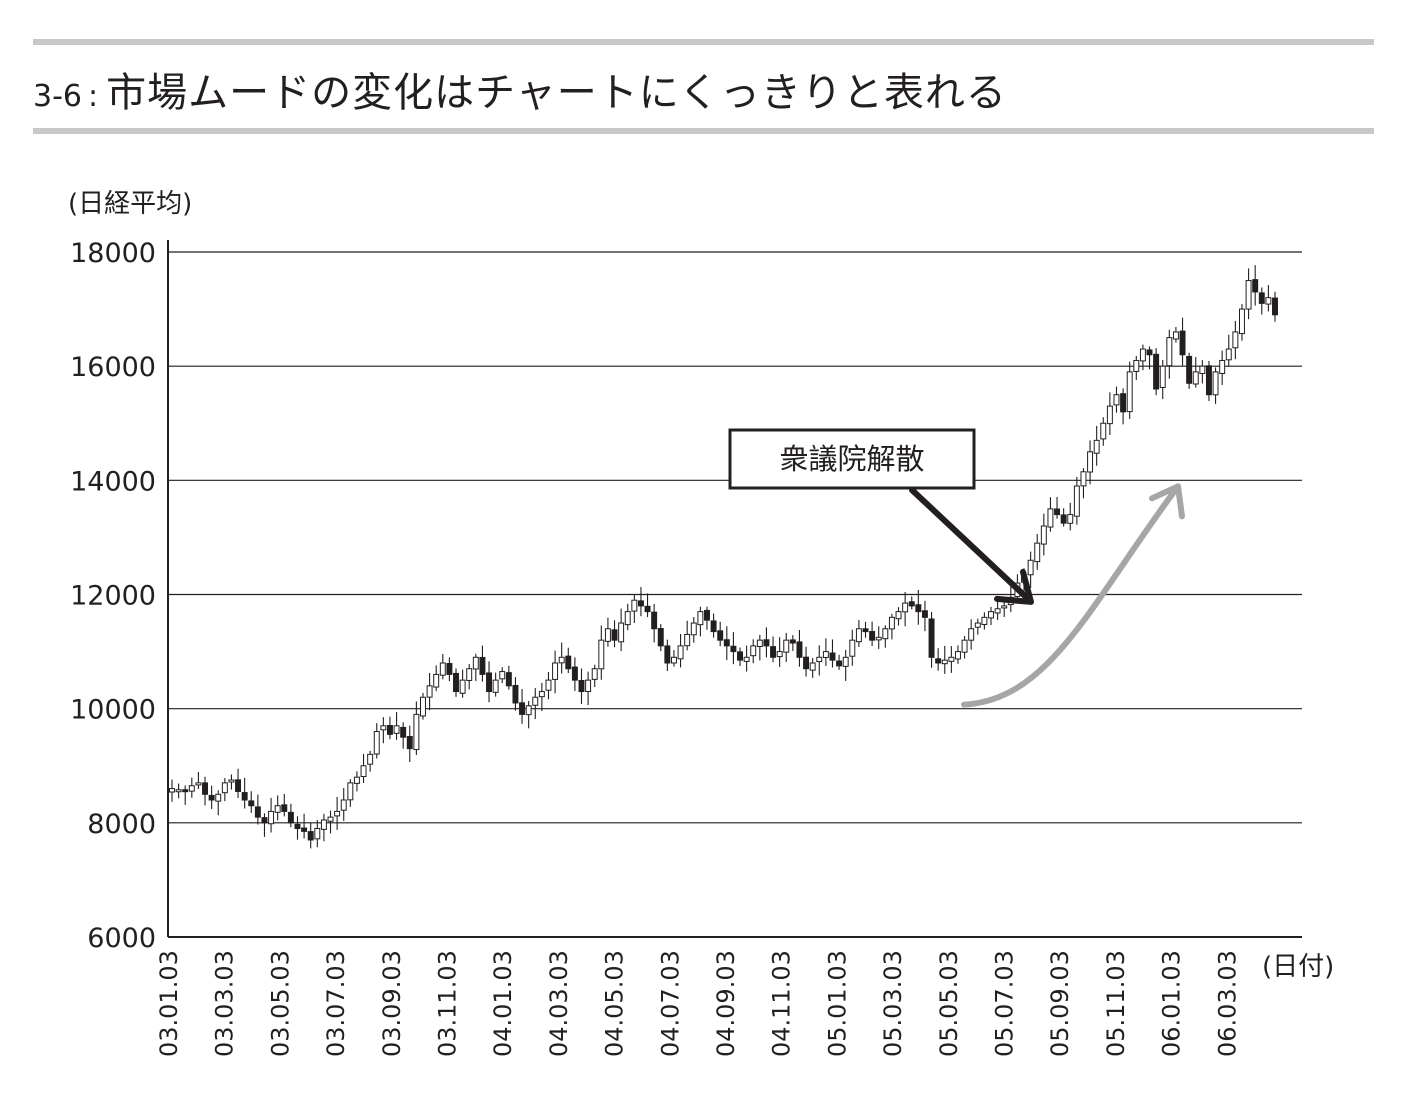  What do you see at coordinates (57, 96) in the screenshot?
I see `figure-number: 3-6` at bounding box center [57, 96].